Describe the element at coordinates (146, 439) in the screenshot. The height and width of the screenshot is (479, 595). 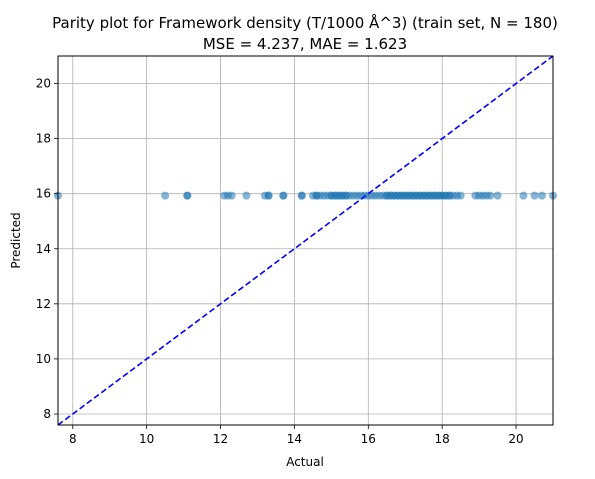
I see `x-tick-label: 10` at that location.